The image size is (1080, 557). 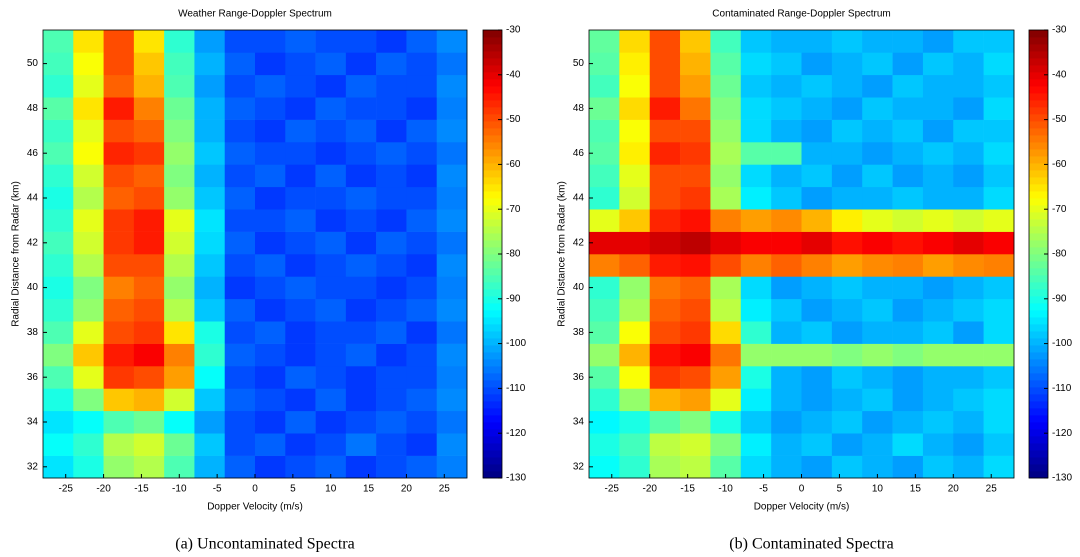 What do you see at coordinates (562, 254) in the screenshot?
I see `y-axis-label: Radial Distance from Radar (km)` at bounding box center [562, 254].